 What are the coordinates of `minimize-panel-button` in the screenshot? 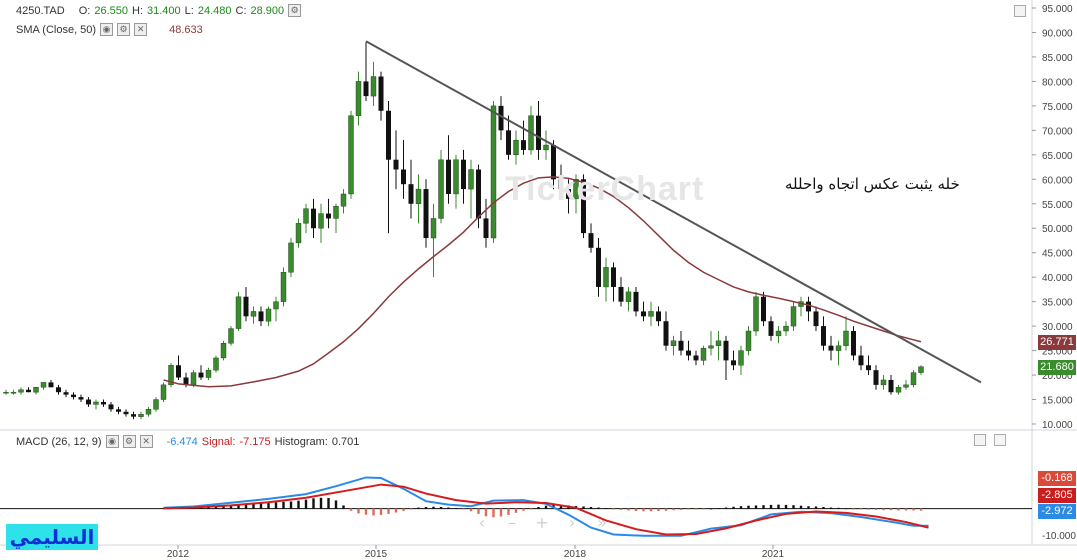 It's located at (980, 440).